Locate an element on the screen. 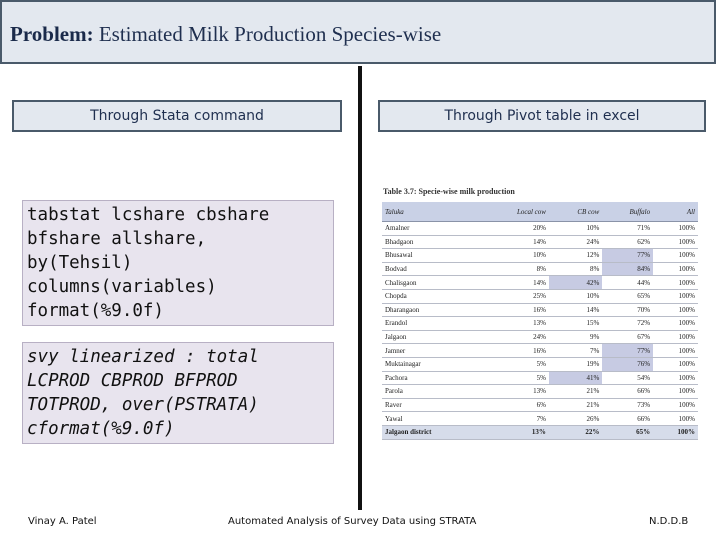  table-cell: Raver is located at coordinates (432, 405).